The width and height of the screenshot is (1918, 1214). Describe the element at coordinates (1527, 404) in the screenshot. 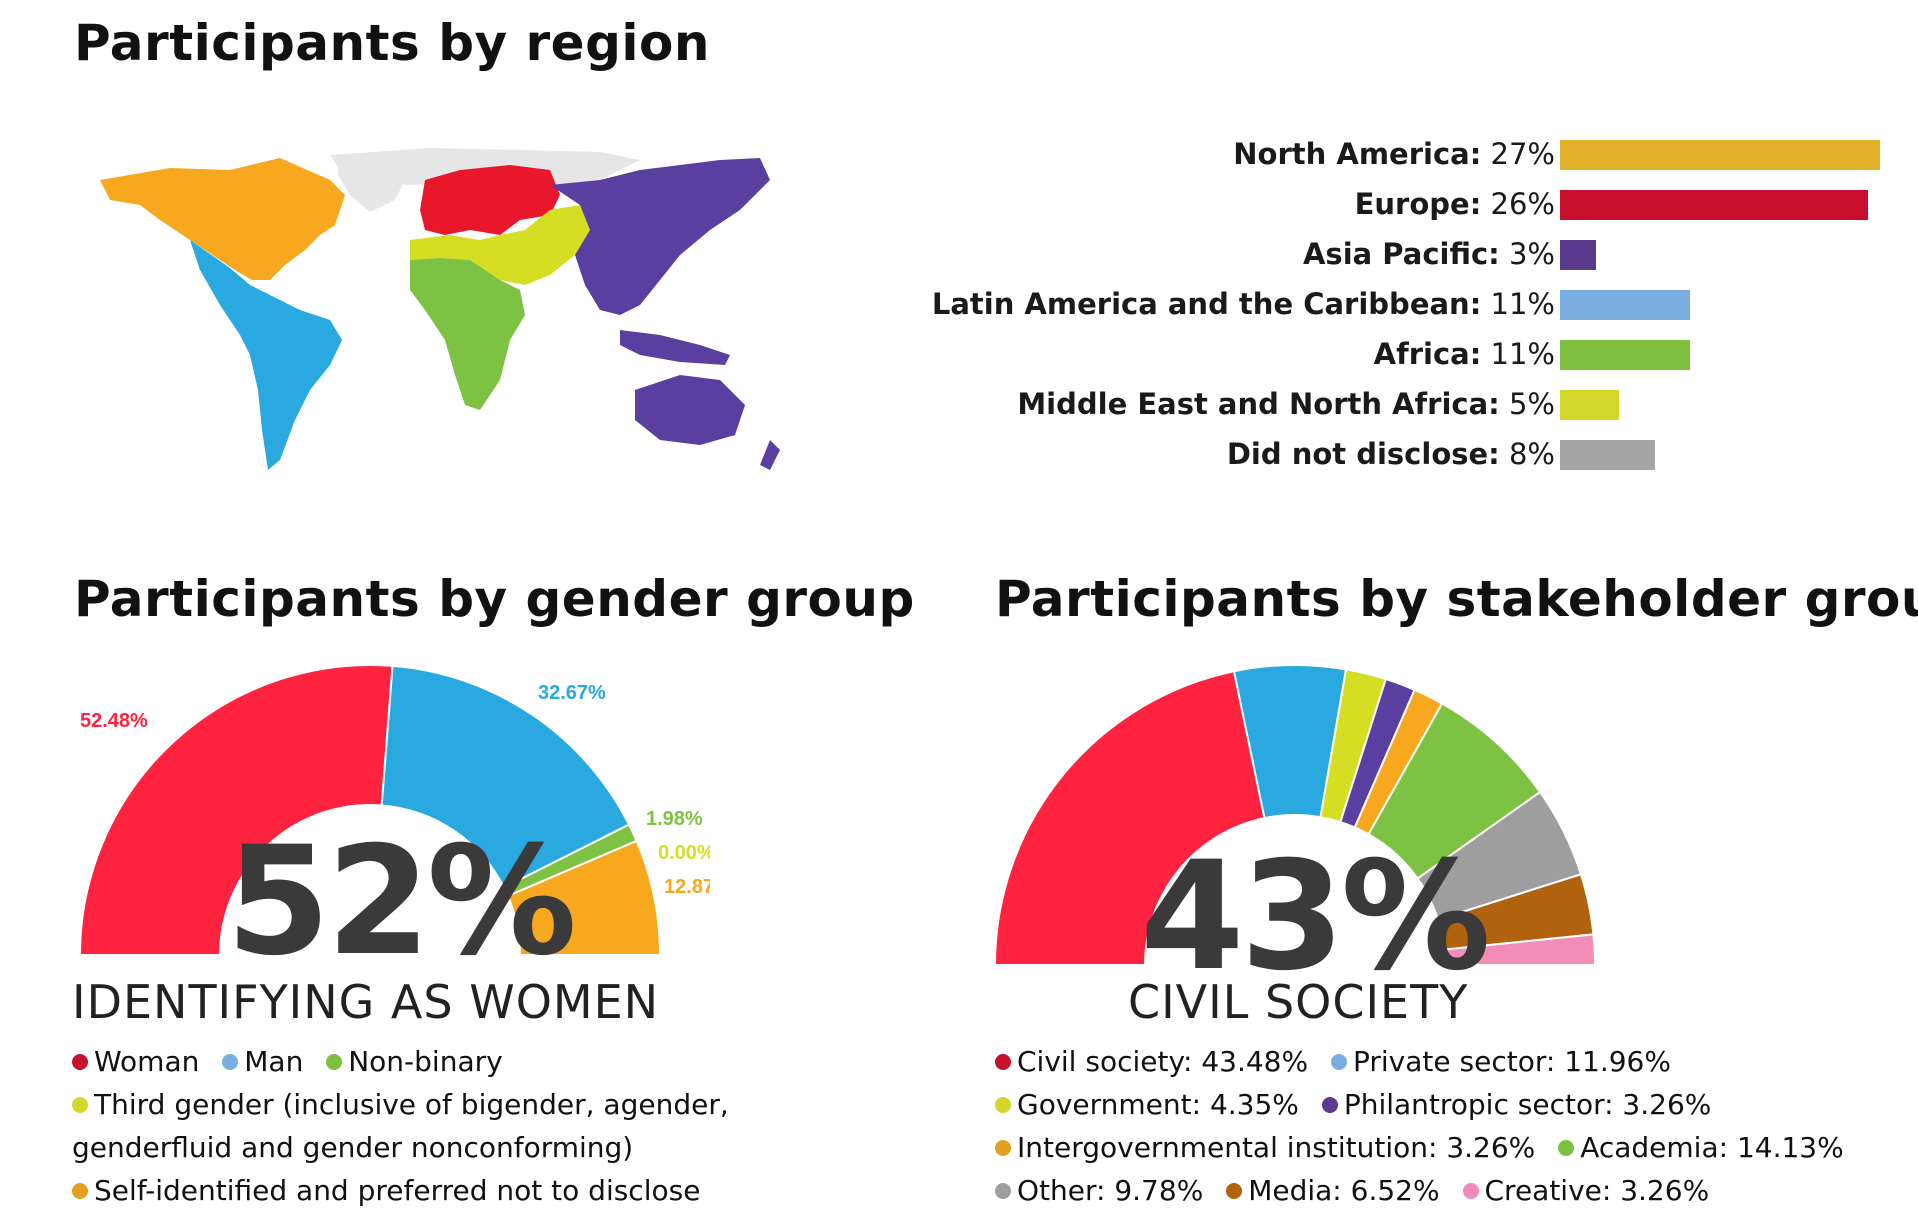

I see `region-pct: 5%` at that location.